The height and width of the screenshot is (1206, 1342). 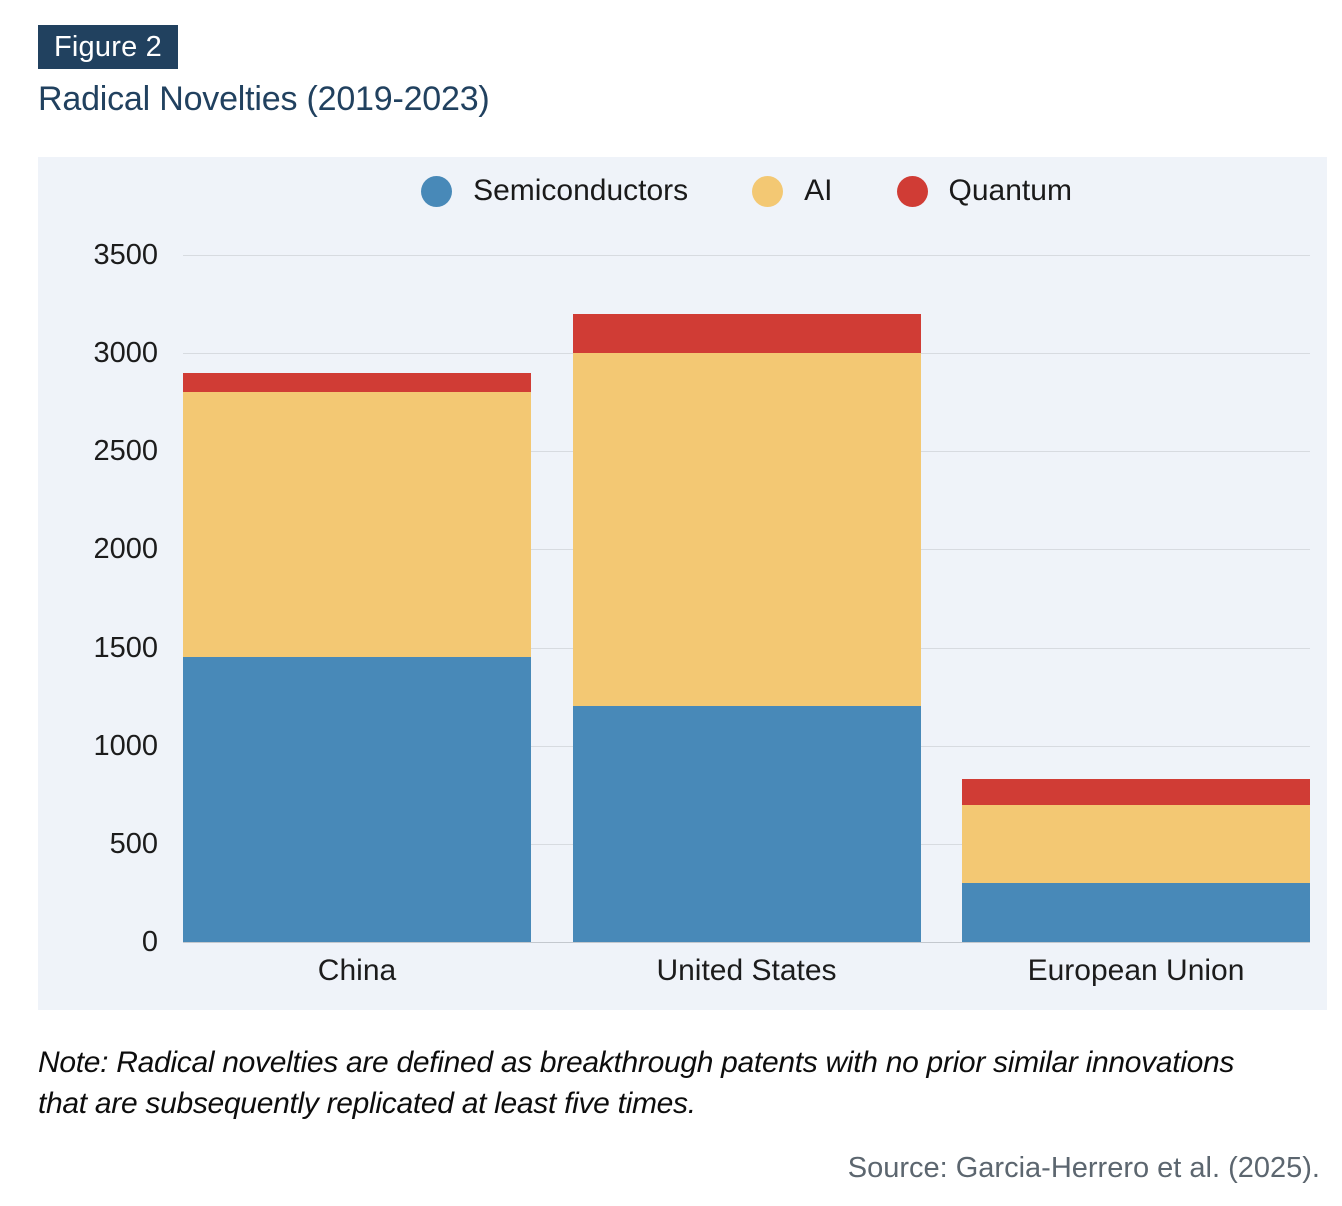 What do you see at coordinates (357, 382) in the screenshot?
I see `bar-china-quantum` at bounding box center [357, 382].